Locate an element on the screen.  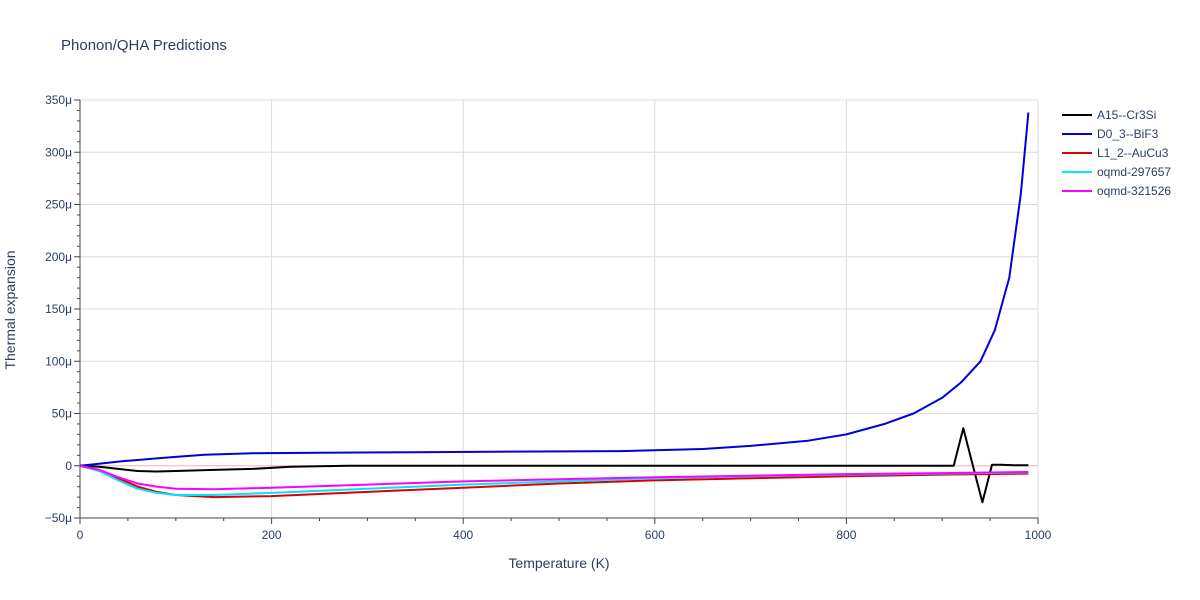
legend-label: D0_3--BiF3 is located at coordinates (1128, 134).